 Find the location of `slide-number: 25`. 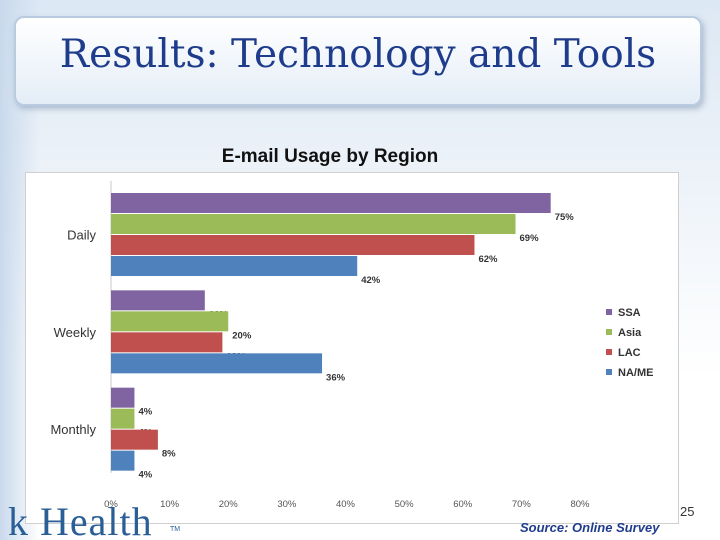

slide-number: 25 is located at coordinates (687, 511).